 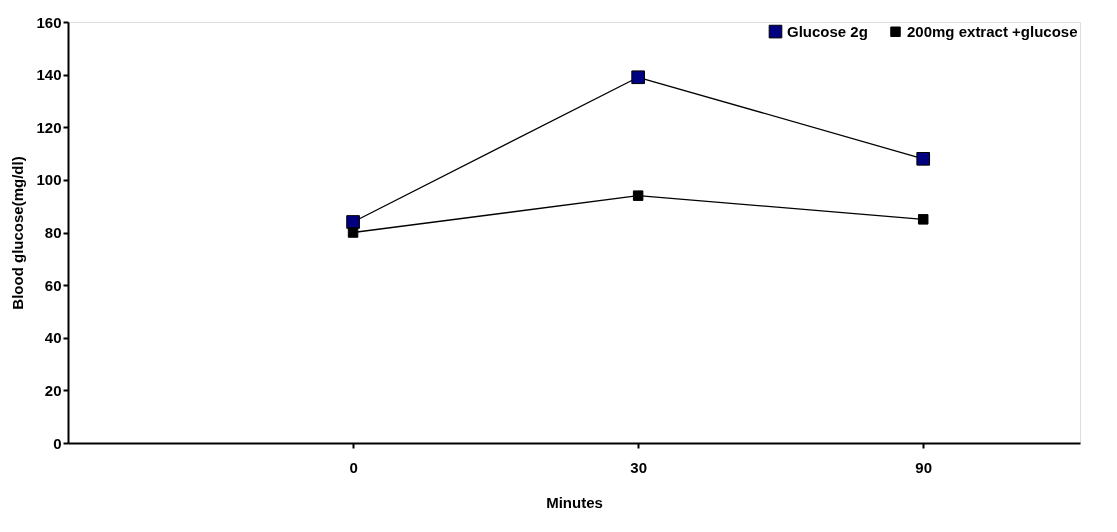 What do you see at coordinates (992, 31) in the screenshot?
I see `legend-label: 200mg extract +glucose` at bounding box center [992, 31].